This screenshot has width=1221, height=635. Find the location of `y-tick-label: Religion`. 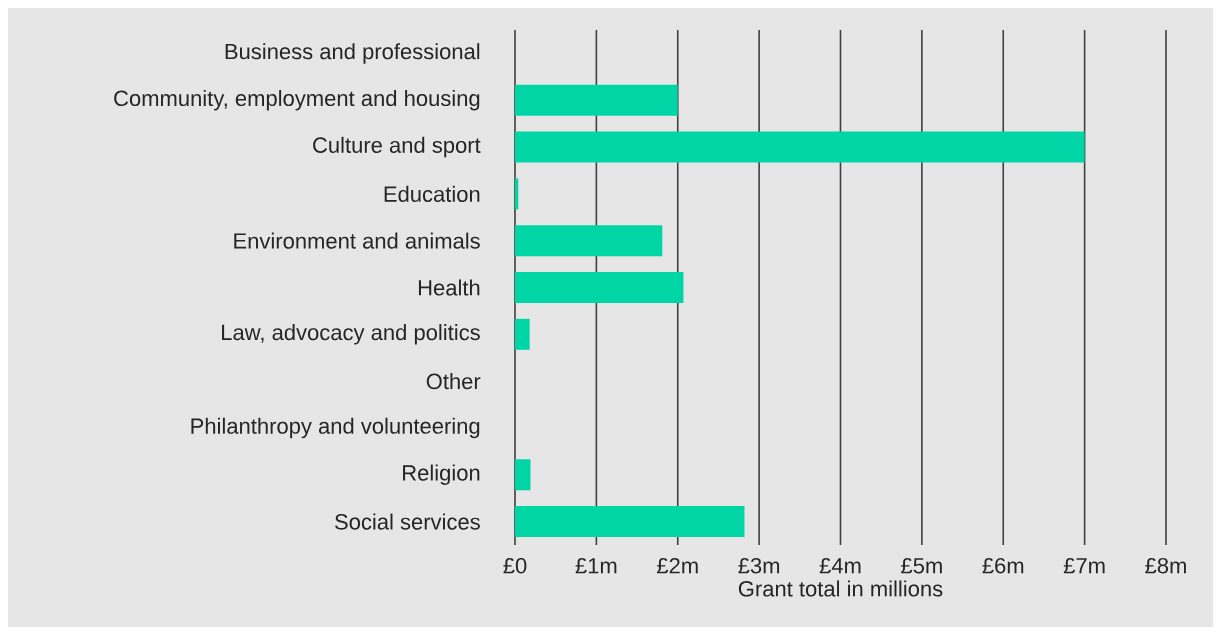

y-tick-label: Religion is located at coordinates (441, 475).